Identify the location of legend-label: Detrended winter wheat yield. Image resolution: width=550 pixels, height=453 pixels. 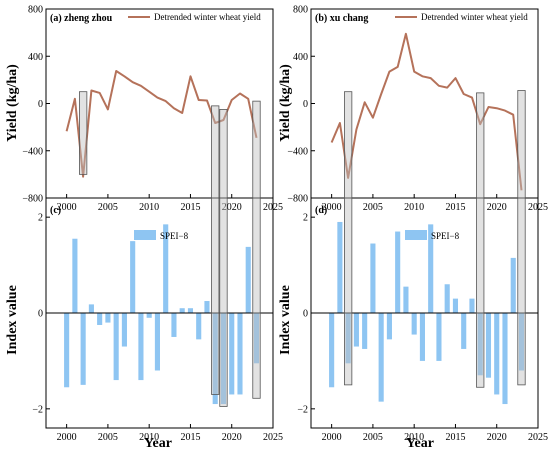
(207, 17).